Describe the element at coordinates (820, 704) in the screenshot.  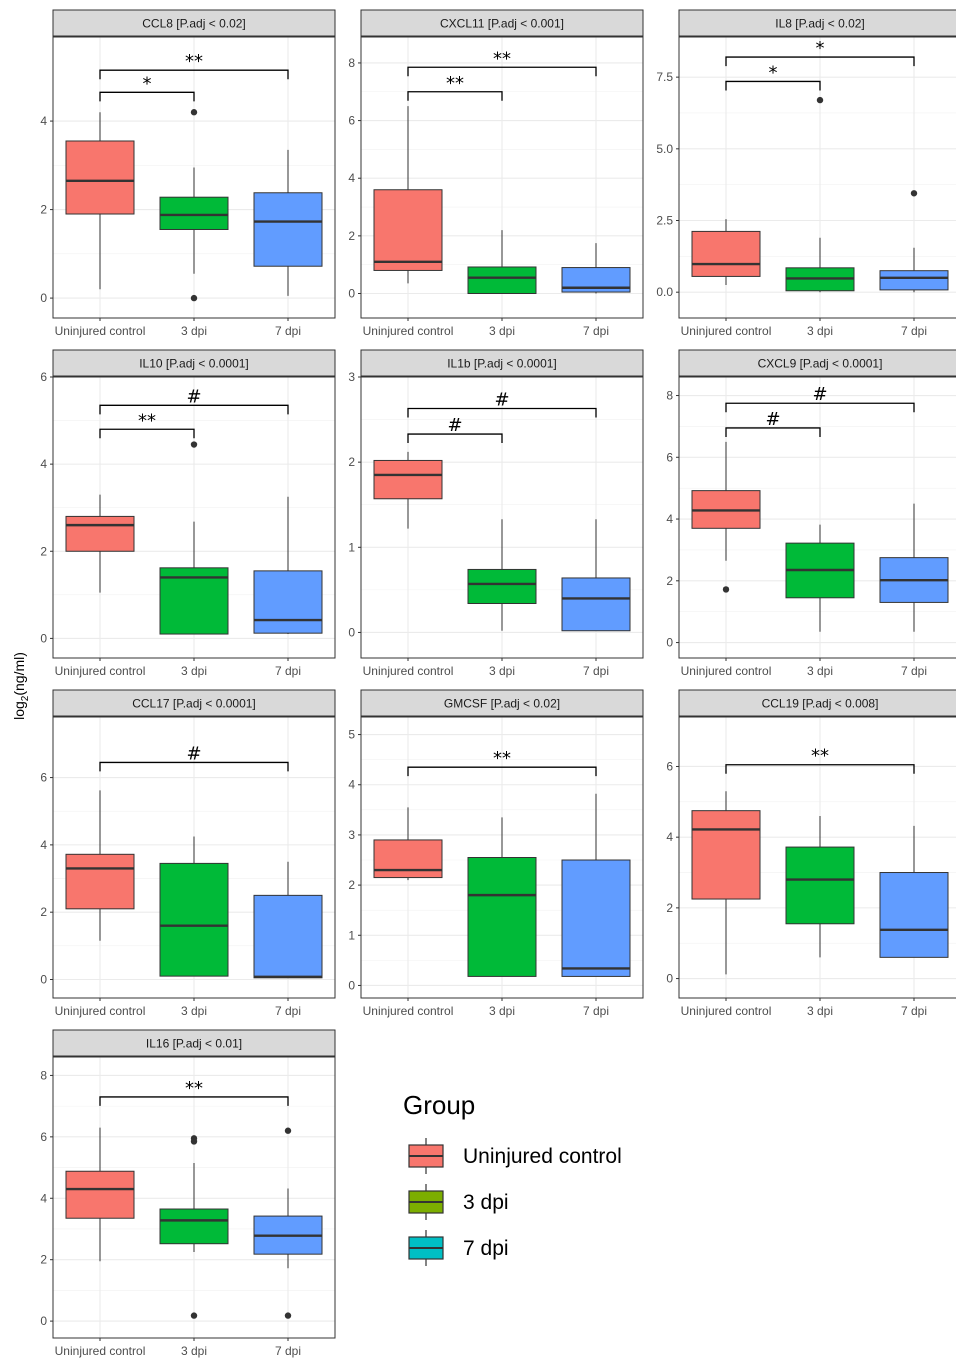
I see `panel-title: CCL19 [P.adj < 0.008]` at that location.